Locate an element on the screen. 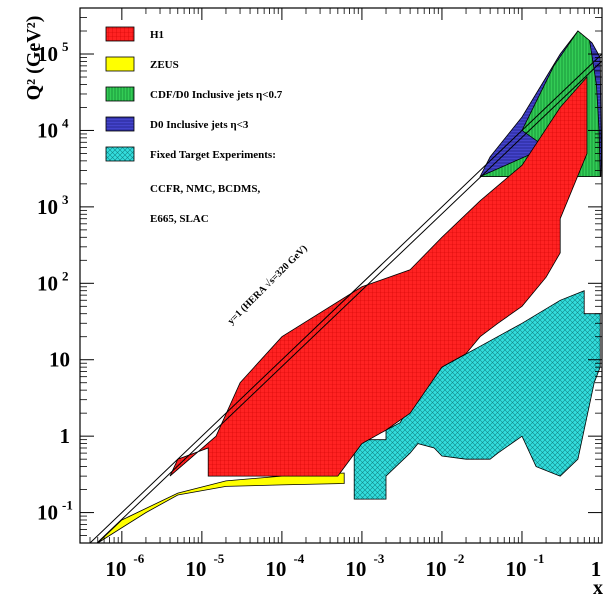  legend-label: Fixed Target Experiments: is located at coordinates (213, 155).